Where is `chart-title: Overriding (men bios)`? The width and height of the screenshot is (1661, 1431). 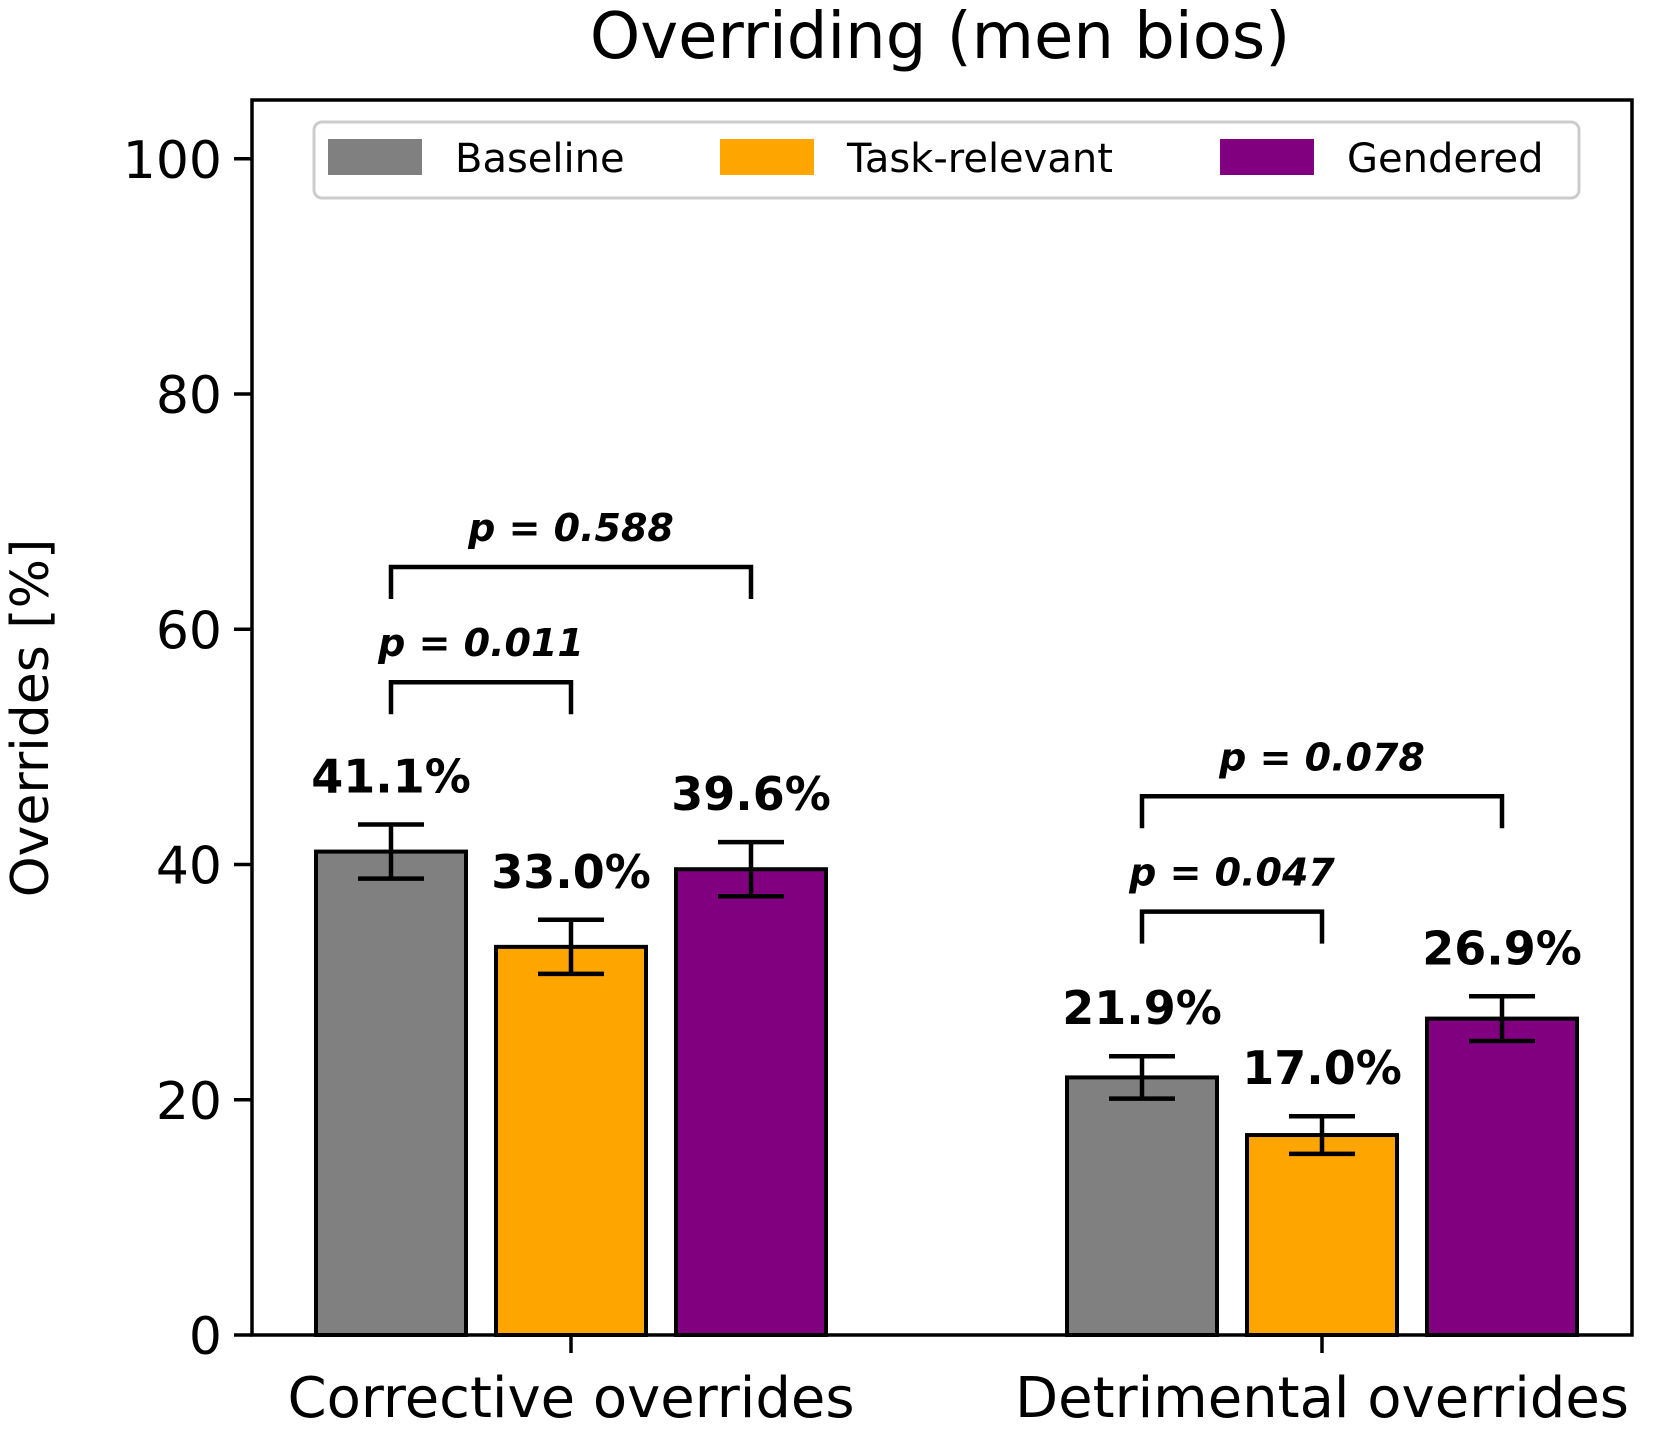
chart-title: Overriding (men bios) is located at coordinates (940, 37).